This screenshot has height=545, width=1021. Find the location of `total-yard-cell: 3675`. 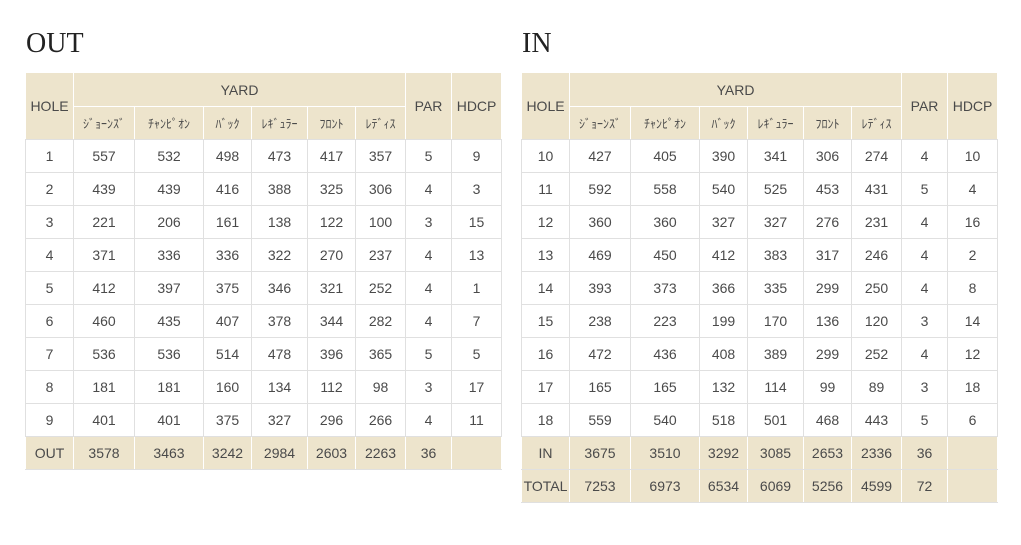

total-yard-cell: 3675 is located at coordinates (600, 453).